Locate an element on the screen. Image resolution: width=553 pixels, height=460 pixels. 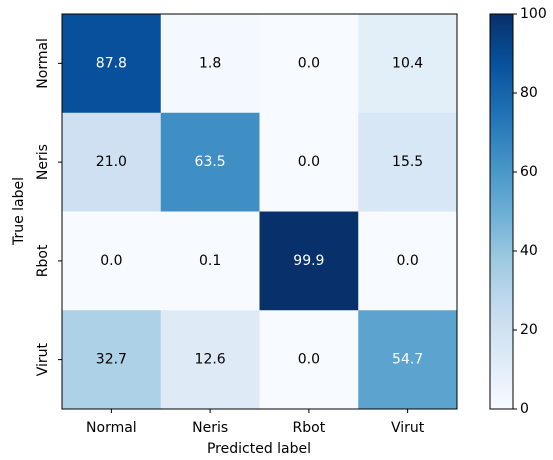
cell-label: 1.8 is located at coordinates (210, 63).